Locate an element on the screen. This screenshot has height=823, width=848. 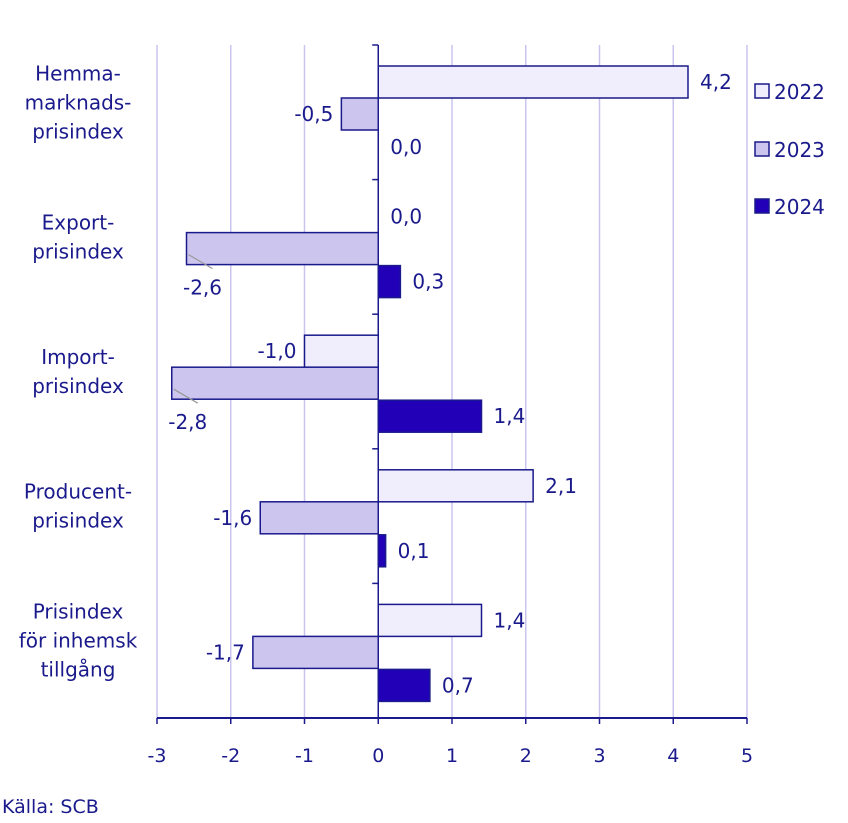
category-label: Prisindex för inhemsk tillgång is located at coordinates (78, 641).